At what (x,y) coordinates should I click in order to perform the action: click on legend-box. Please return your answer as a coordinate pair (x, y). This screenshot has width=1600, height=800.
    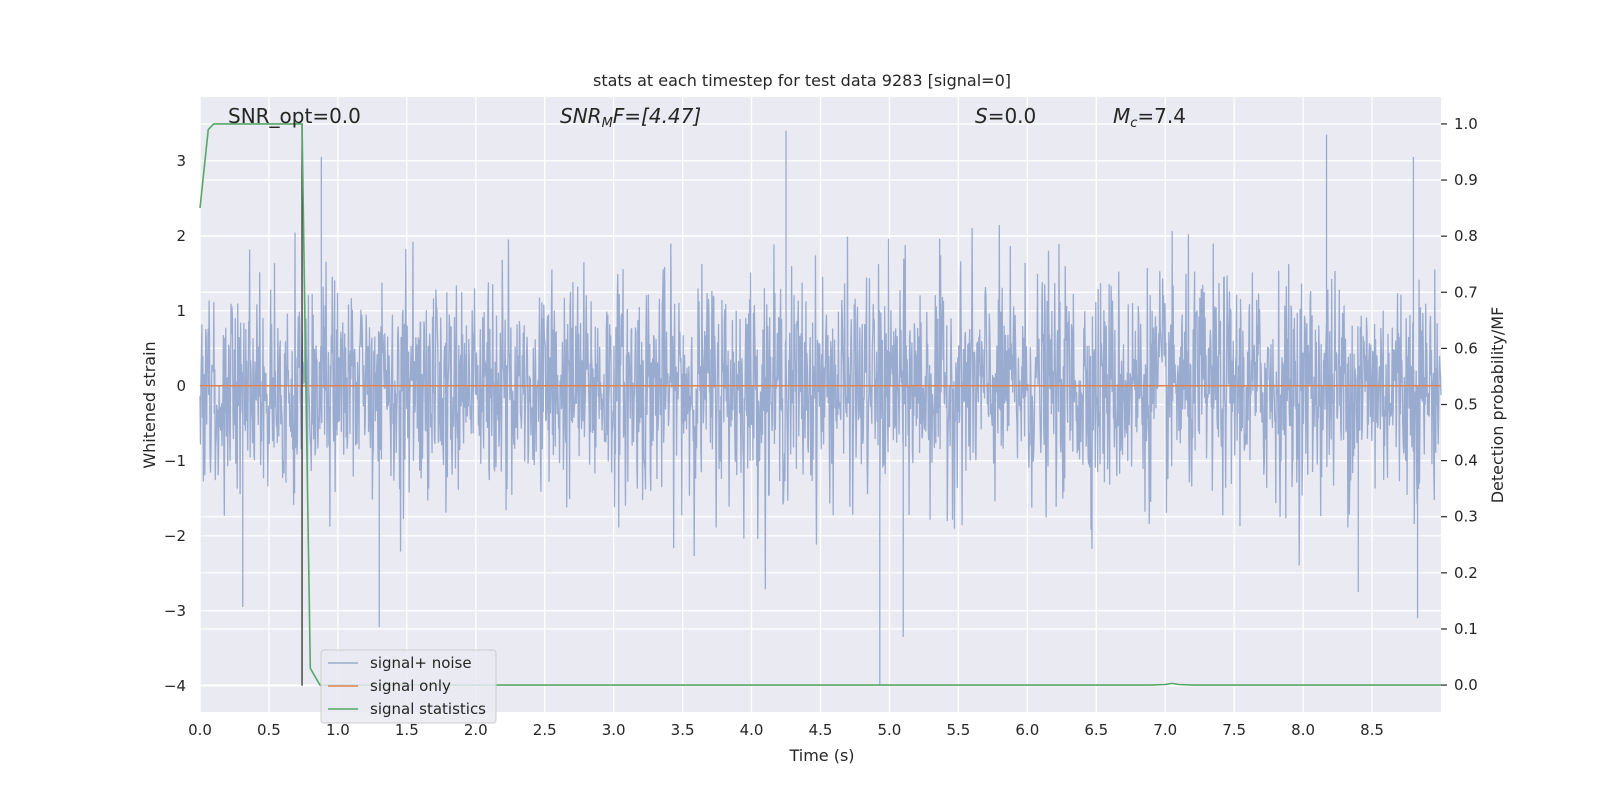
    Looking at the image, I should click on (408, 686).